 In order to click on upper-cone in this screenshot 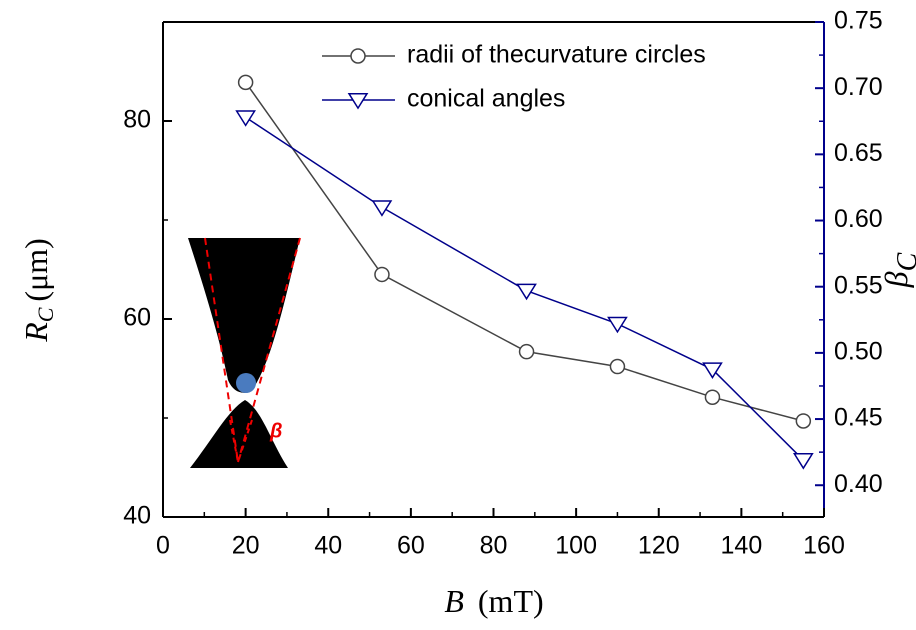, I will do `click(244, 315)`.